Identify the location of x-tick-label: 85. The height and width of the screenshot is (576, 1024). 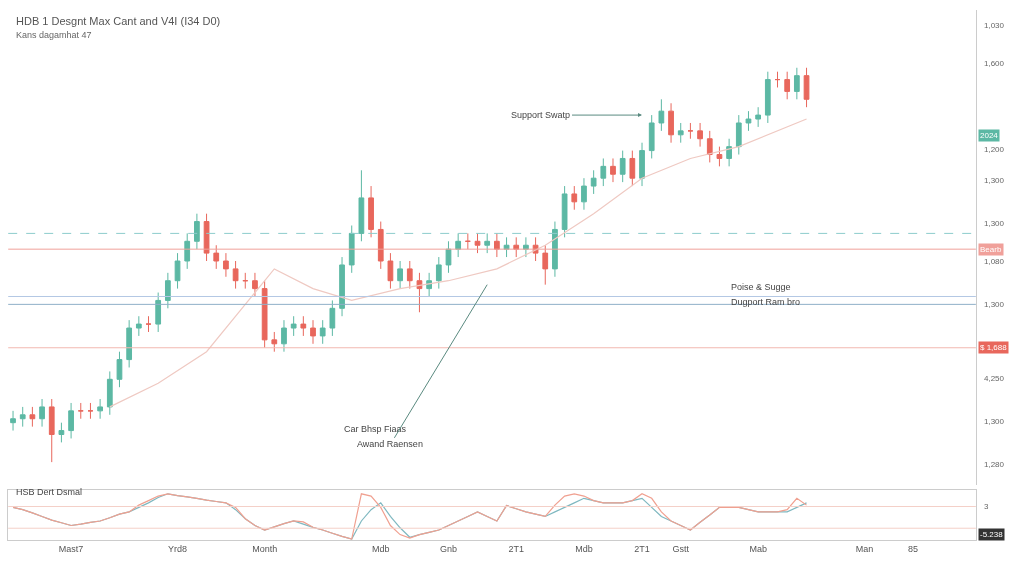
(912, 548).